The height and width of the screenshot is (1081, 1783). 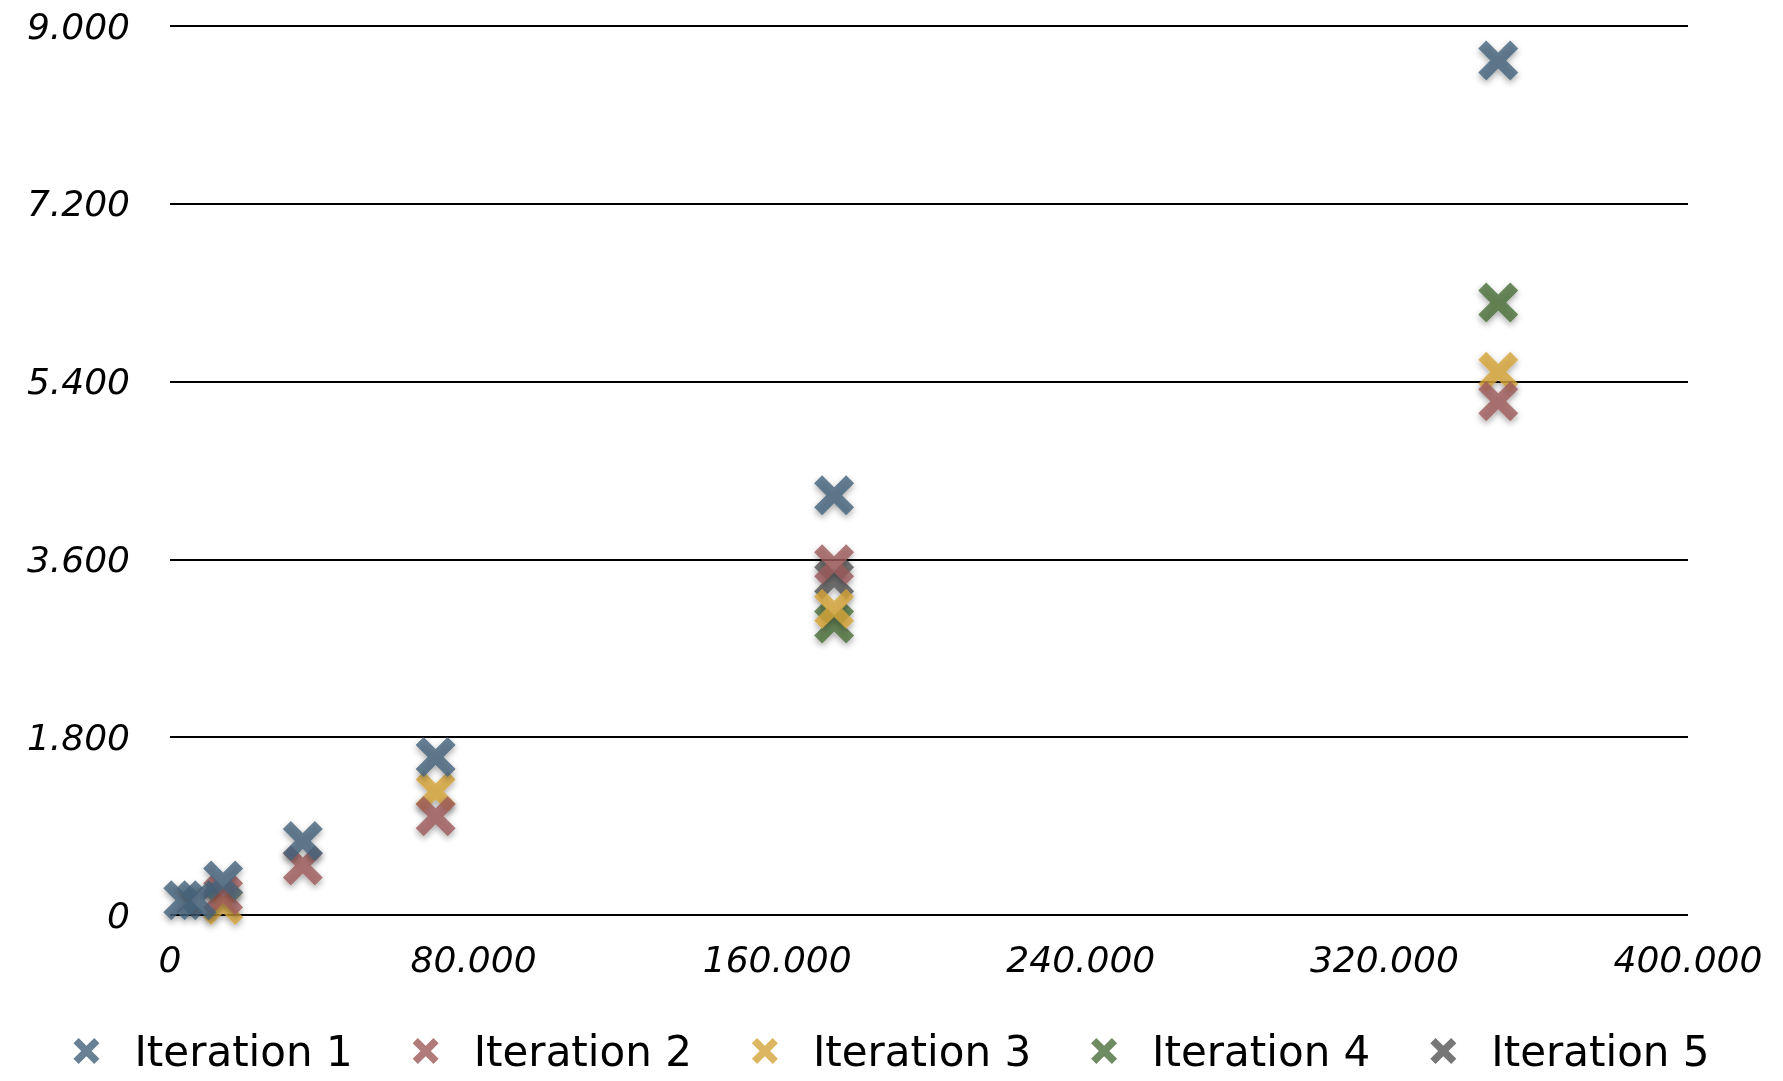 What do you see at coordinates (78, 204) in the screenshot?
I see `y-tick-label: 7.200` at bounding box center [78, 204].